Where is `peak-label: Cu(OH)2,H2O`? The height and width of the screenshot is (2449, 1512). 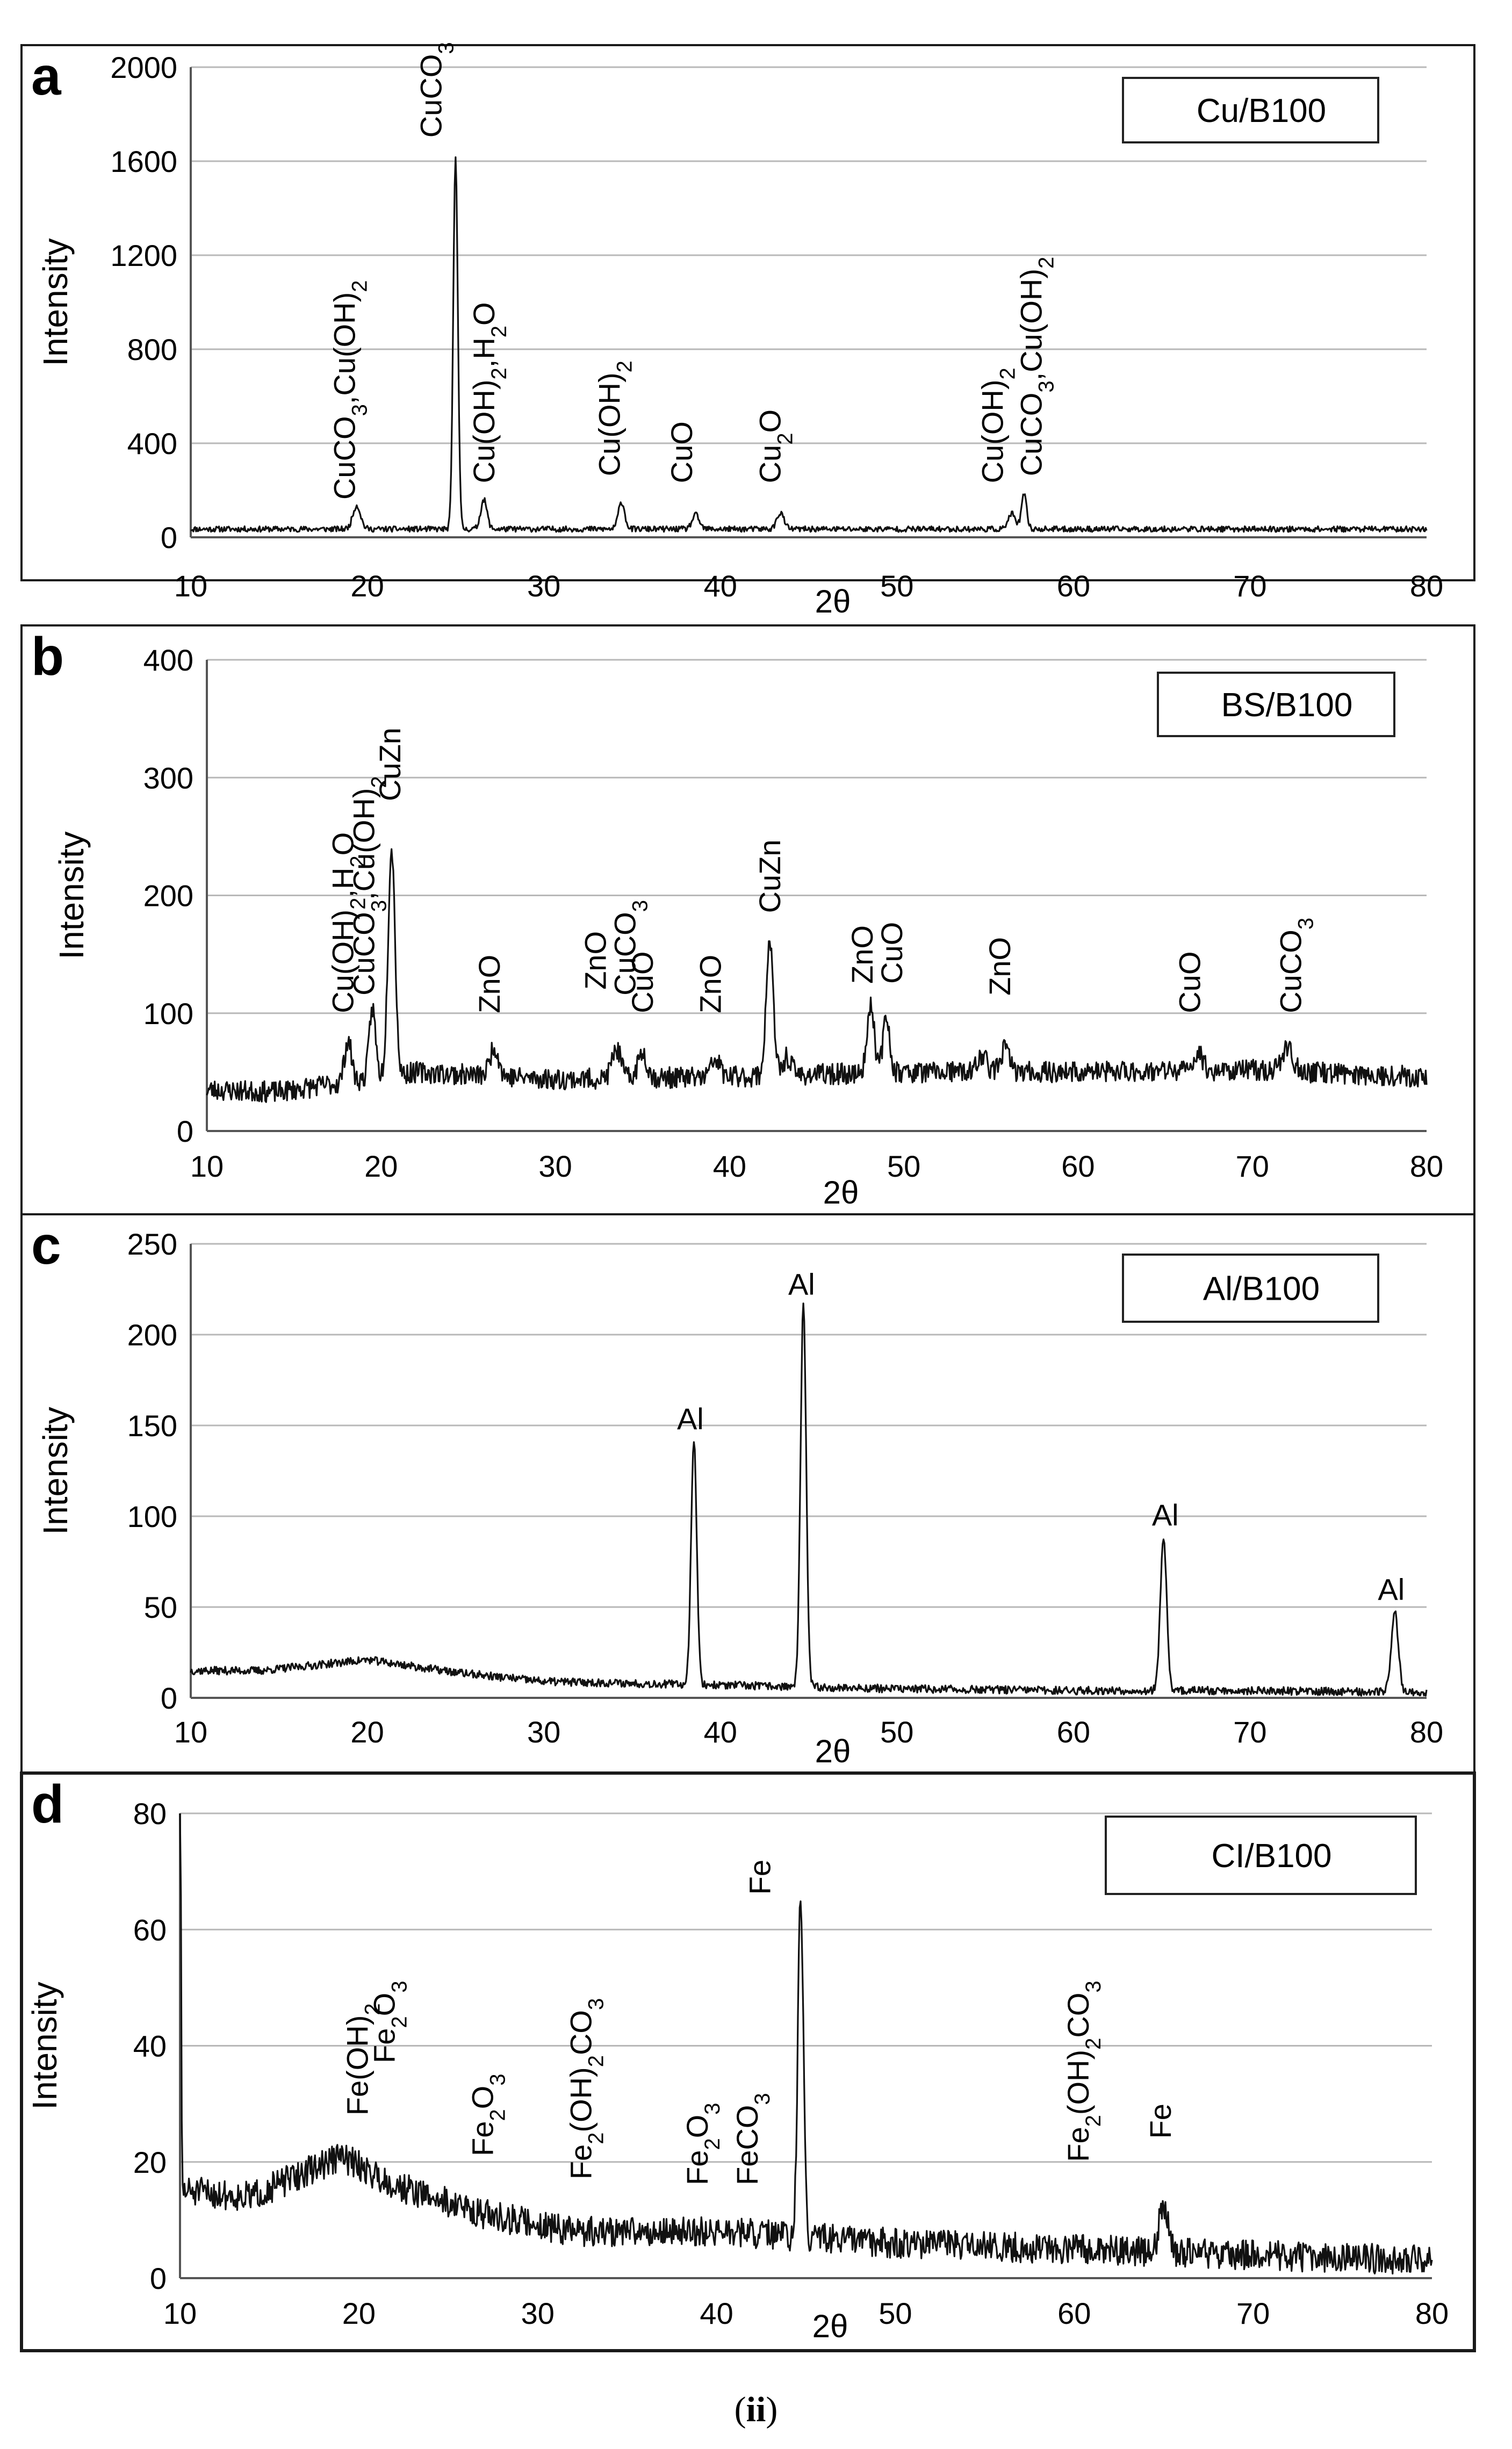 peak-label: Cu(OH)2,H2O is located at coordinates (348, 923).